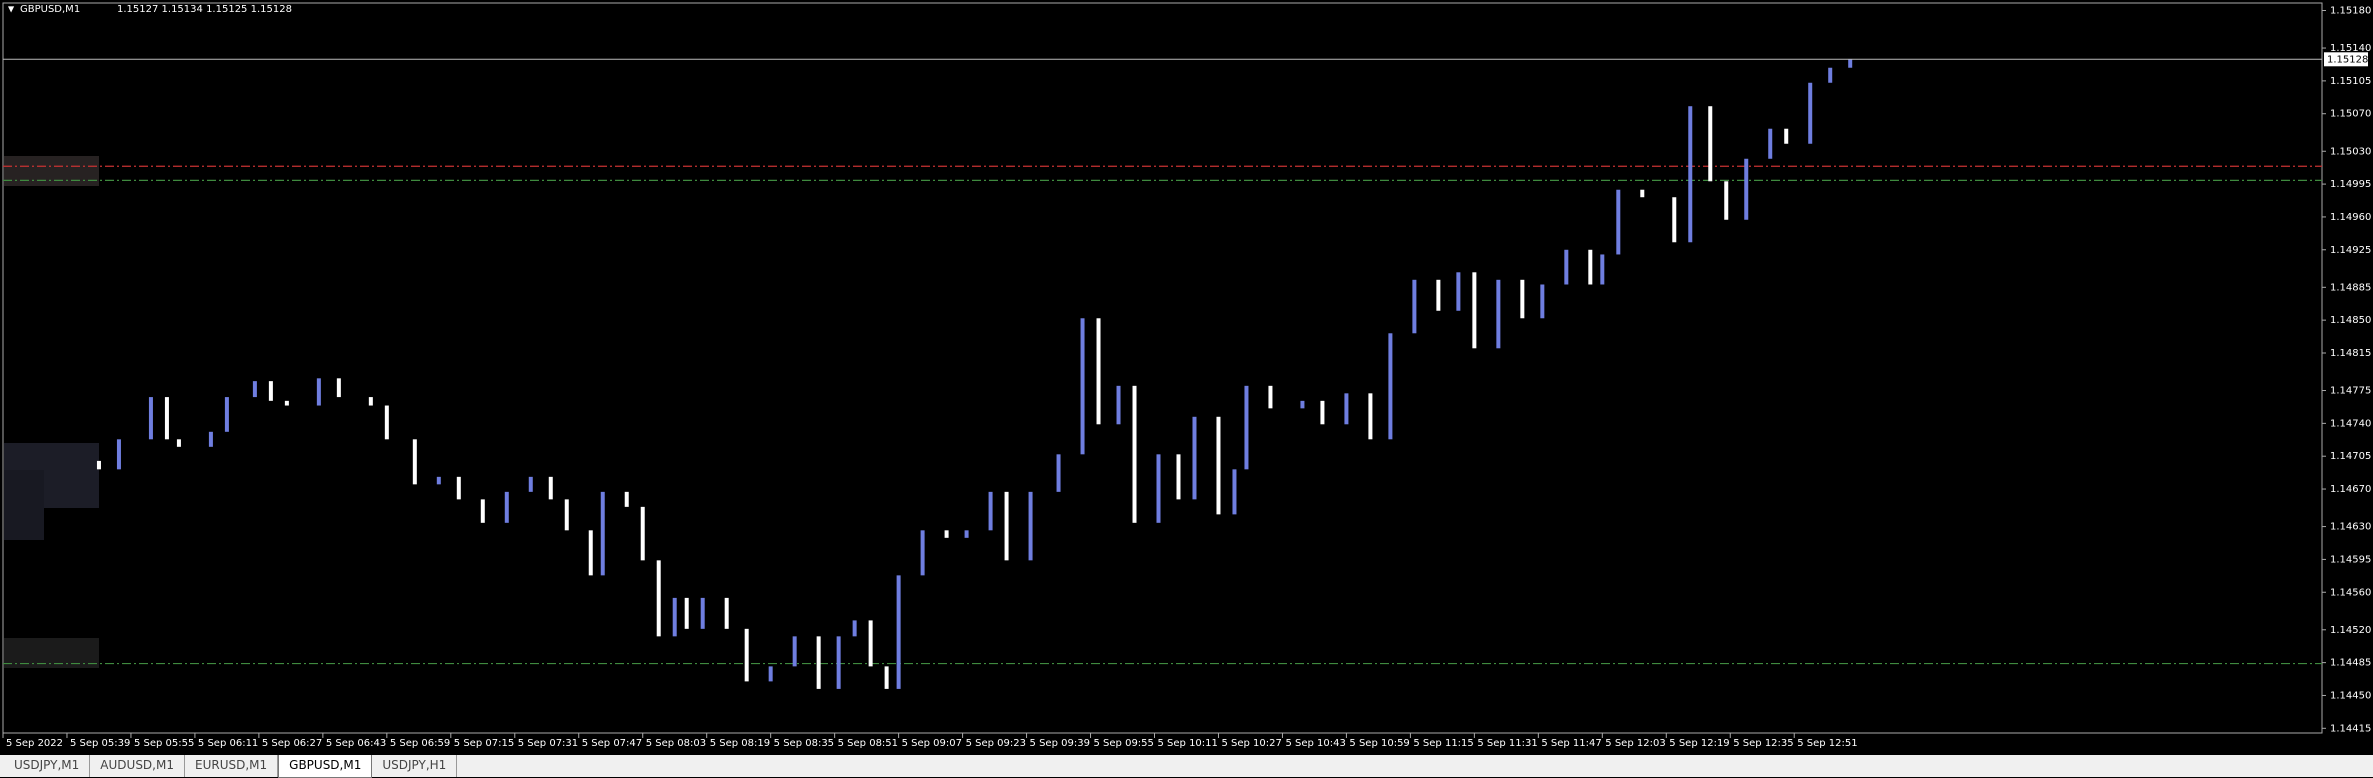 Image resolution: width=2373 pixels, height=778 pixels. Describe the element at coordinates (2350, 663) in the screenshot. I see `y-tick-label: 1.14485` at that location.